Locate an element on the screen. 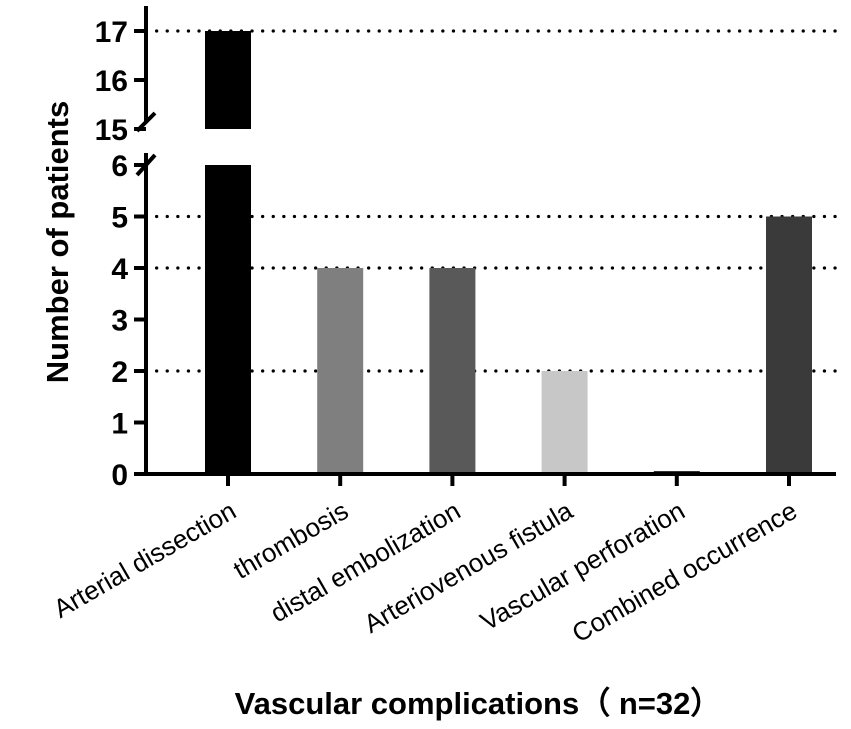  y-tick-label: 15 is located at coordinates (111, 130).